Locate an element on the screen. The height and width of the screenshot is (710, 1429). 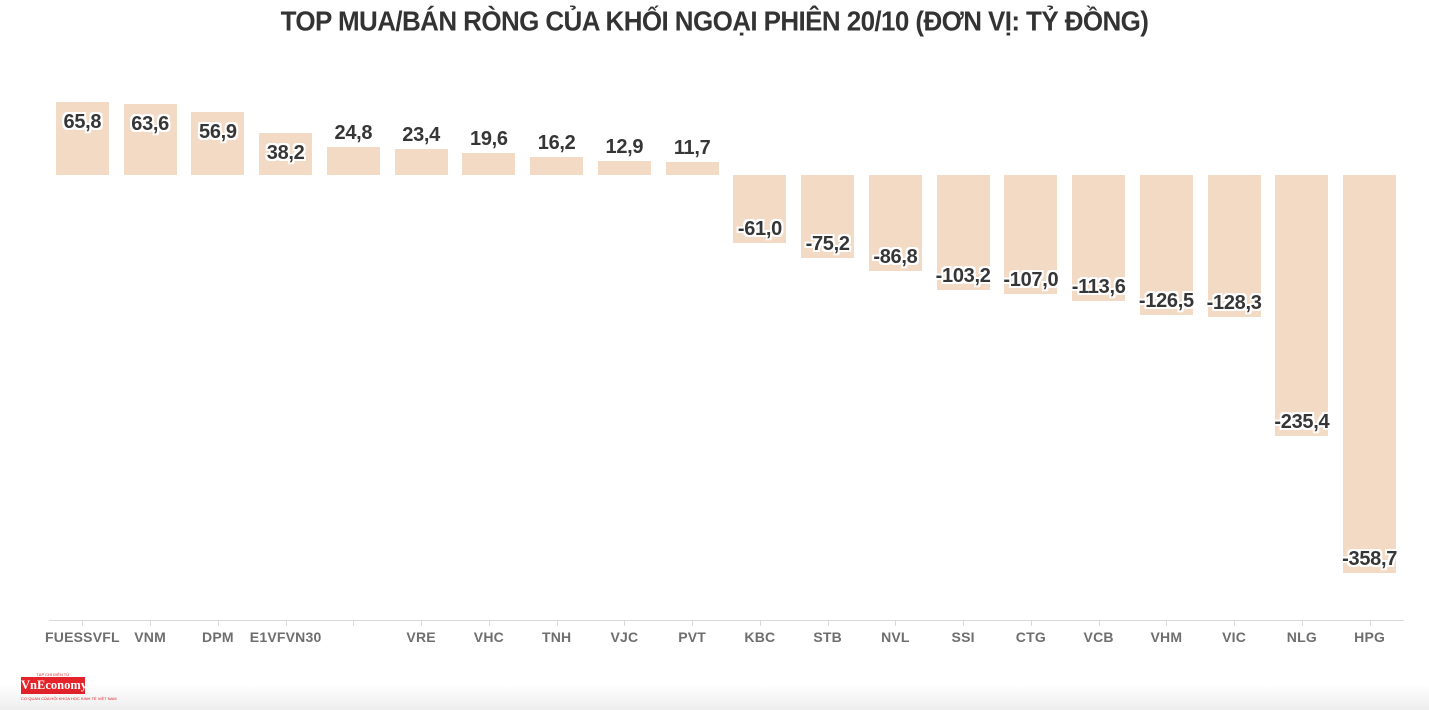
x-axis-label: FUESSVFL is located at coordinates (82, 637).